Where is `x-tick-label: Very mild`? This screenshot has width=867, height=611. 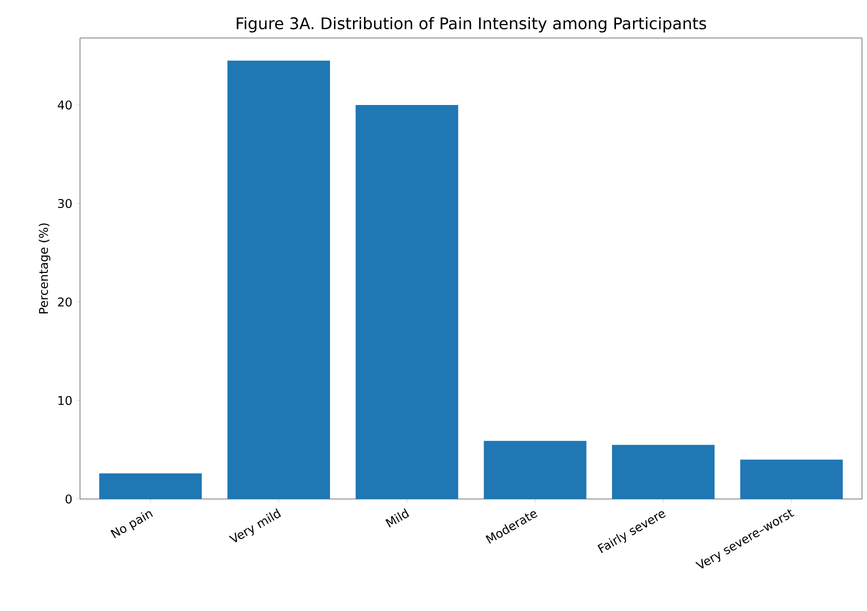
x-tick-label: Very mild is located at coordinates (255, 525).